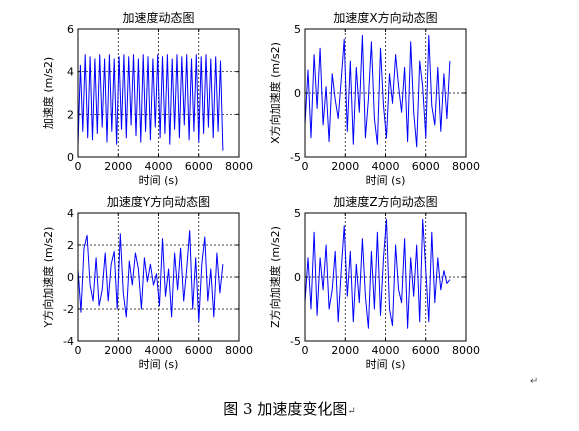 This screenshot has height=431, width=579. I want to click on figure-caption: 图 3 加速度变化图↵, so click(289, 408).